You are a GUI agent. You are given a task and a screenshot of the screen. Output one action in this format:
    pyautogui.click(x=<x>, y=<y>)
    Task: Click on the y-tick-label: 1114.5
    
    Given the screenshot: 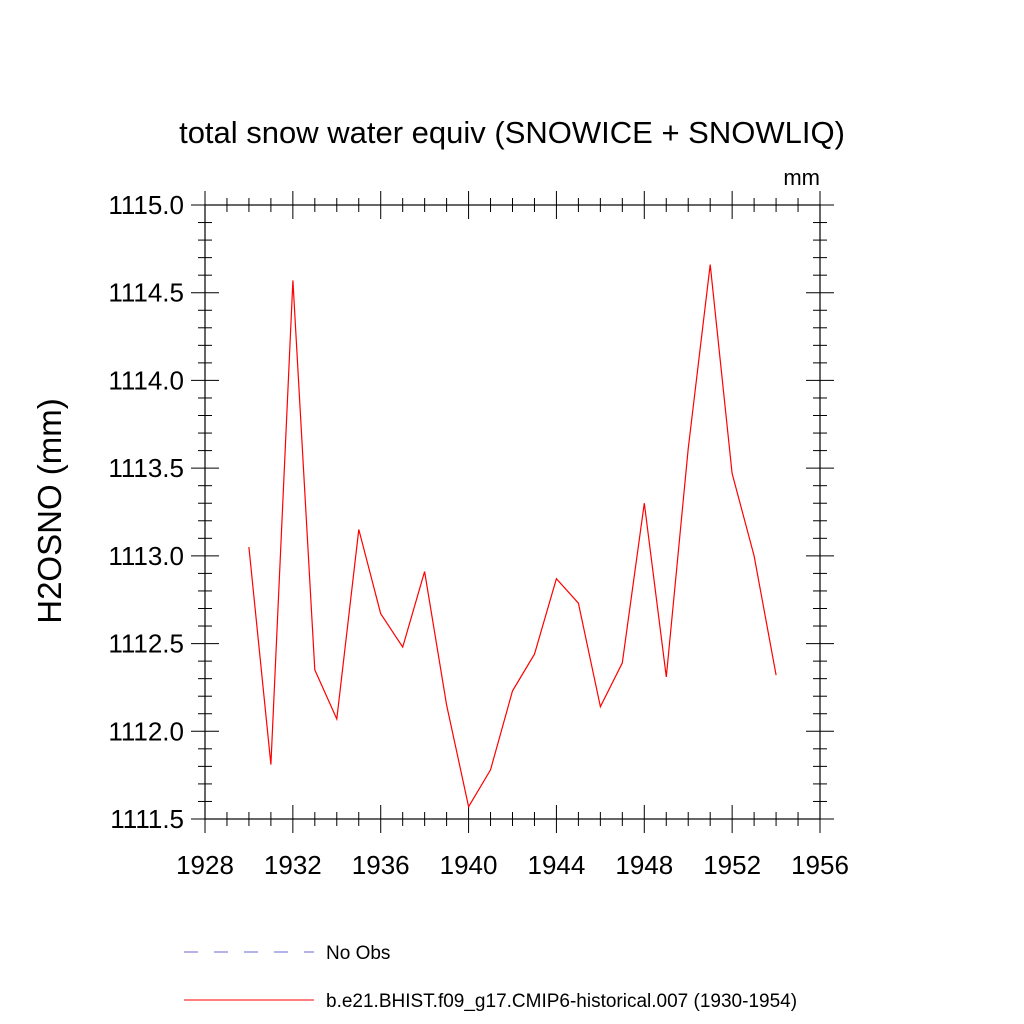 What is the action you would take?
    pyautogui.click(x=146, y=293)
    